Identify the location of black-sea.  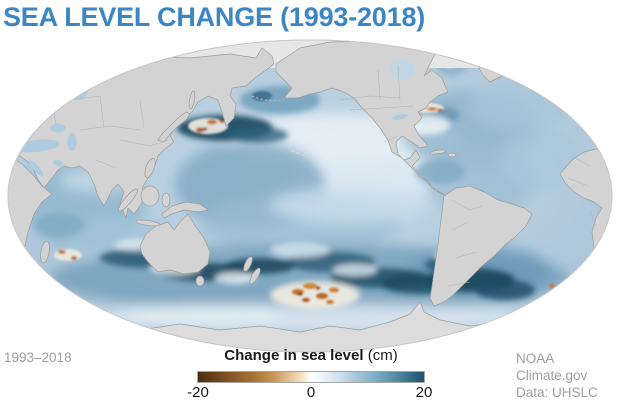
(58, 128).